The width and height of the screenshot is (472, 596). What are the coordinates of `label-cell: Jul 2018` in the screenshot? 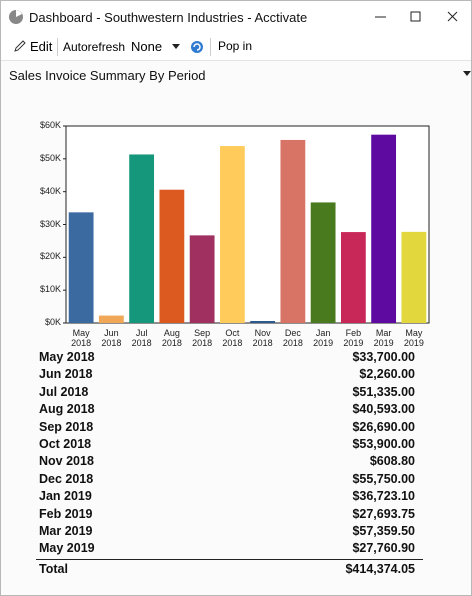 It's located at (64, 391).